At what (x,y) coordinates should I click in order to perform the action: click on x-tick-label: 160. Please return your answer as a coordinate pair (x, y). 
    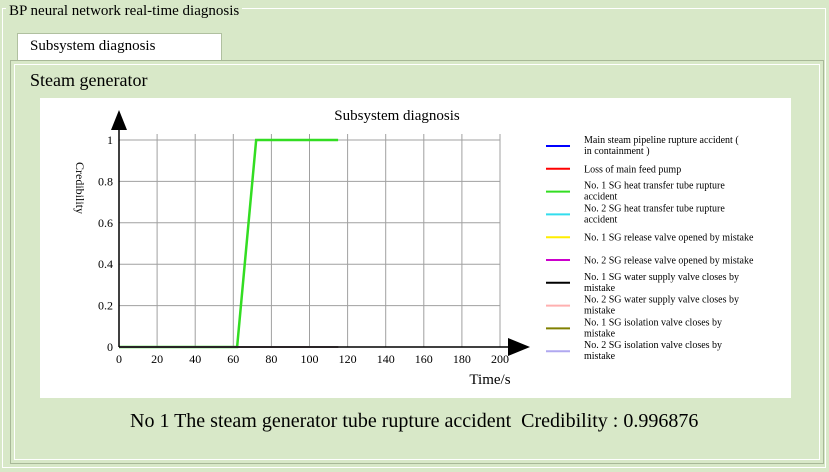
    Looking at the image, I should click on (424, 359).